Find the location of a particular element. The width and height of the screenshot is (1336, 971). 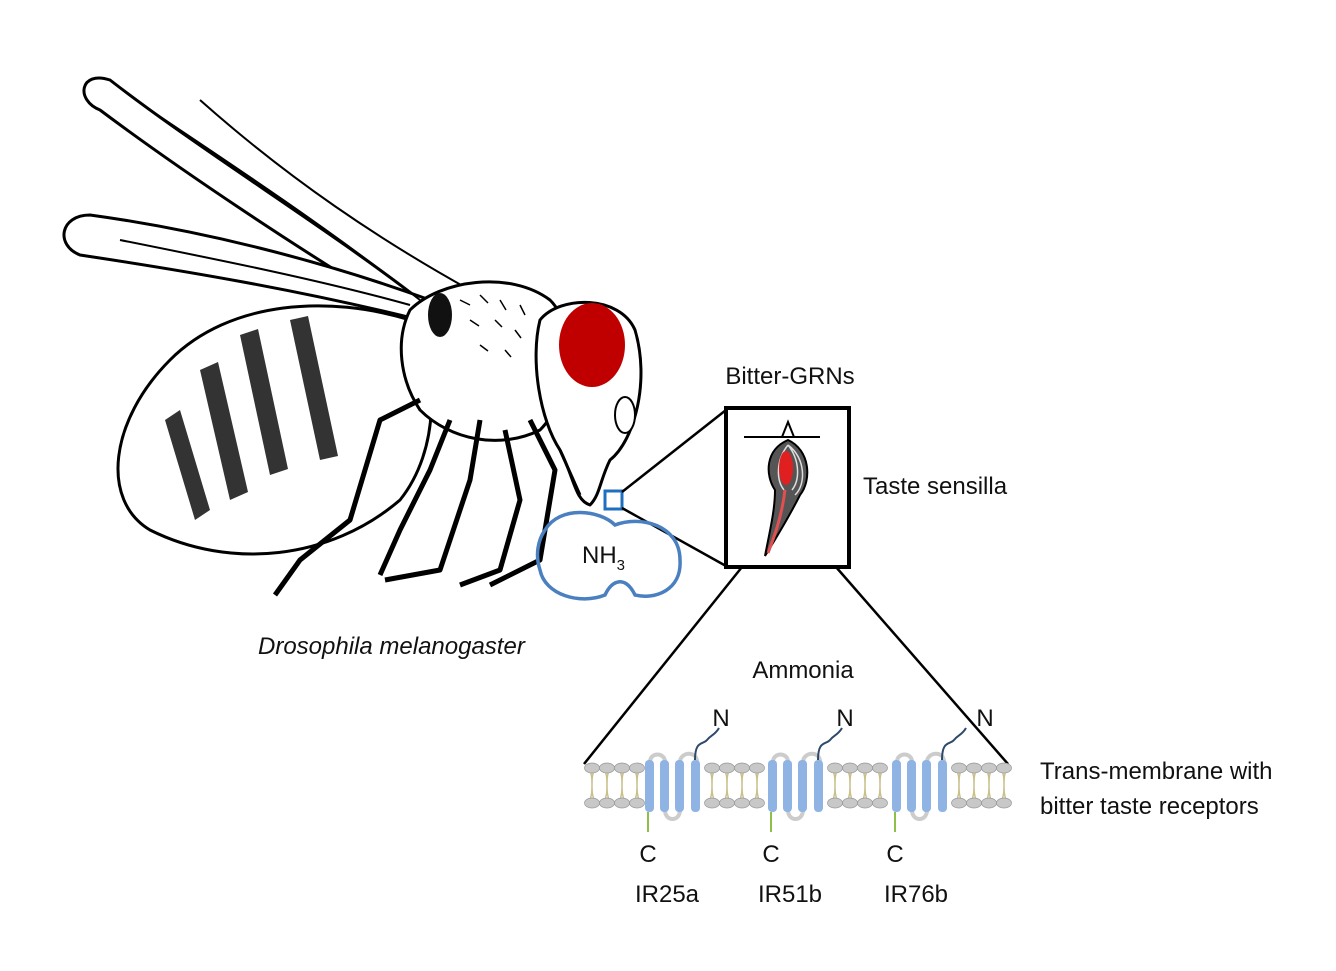

taste-sensillum-icon is located at coordinates (782, 488).